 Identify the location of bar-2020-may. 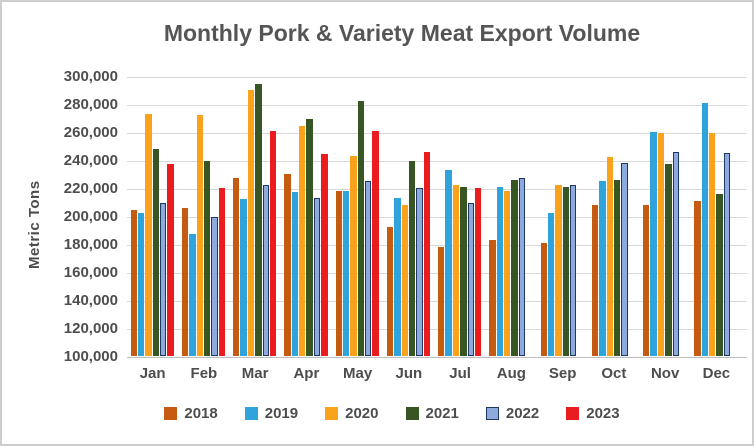
(353, 255).